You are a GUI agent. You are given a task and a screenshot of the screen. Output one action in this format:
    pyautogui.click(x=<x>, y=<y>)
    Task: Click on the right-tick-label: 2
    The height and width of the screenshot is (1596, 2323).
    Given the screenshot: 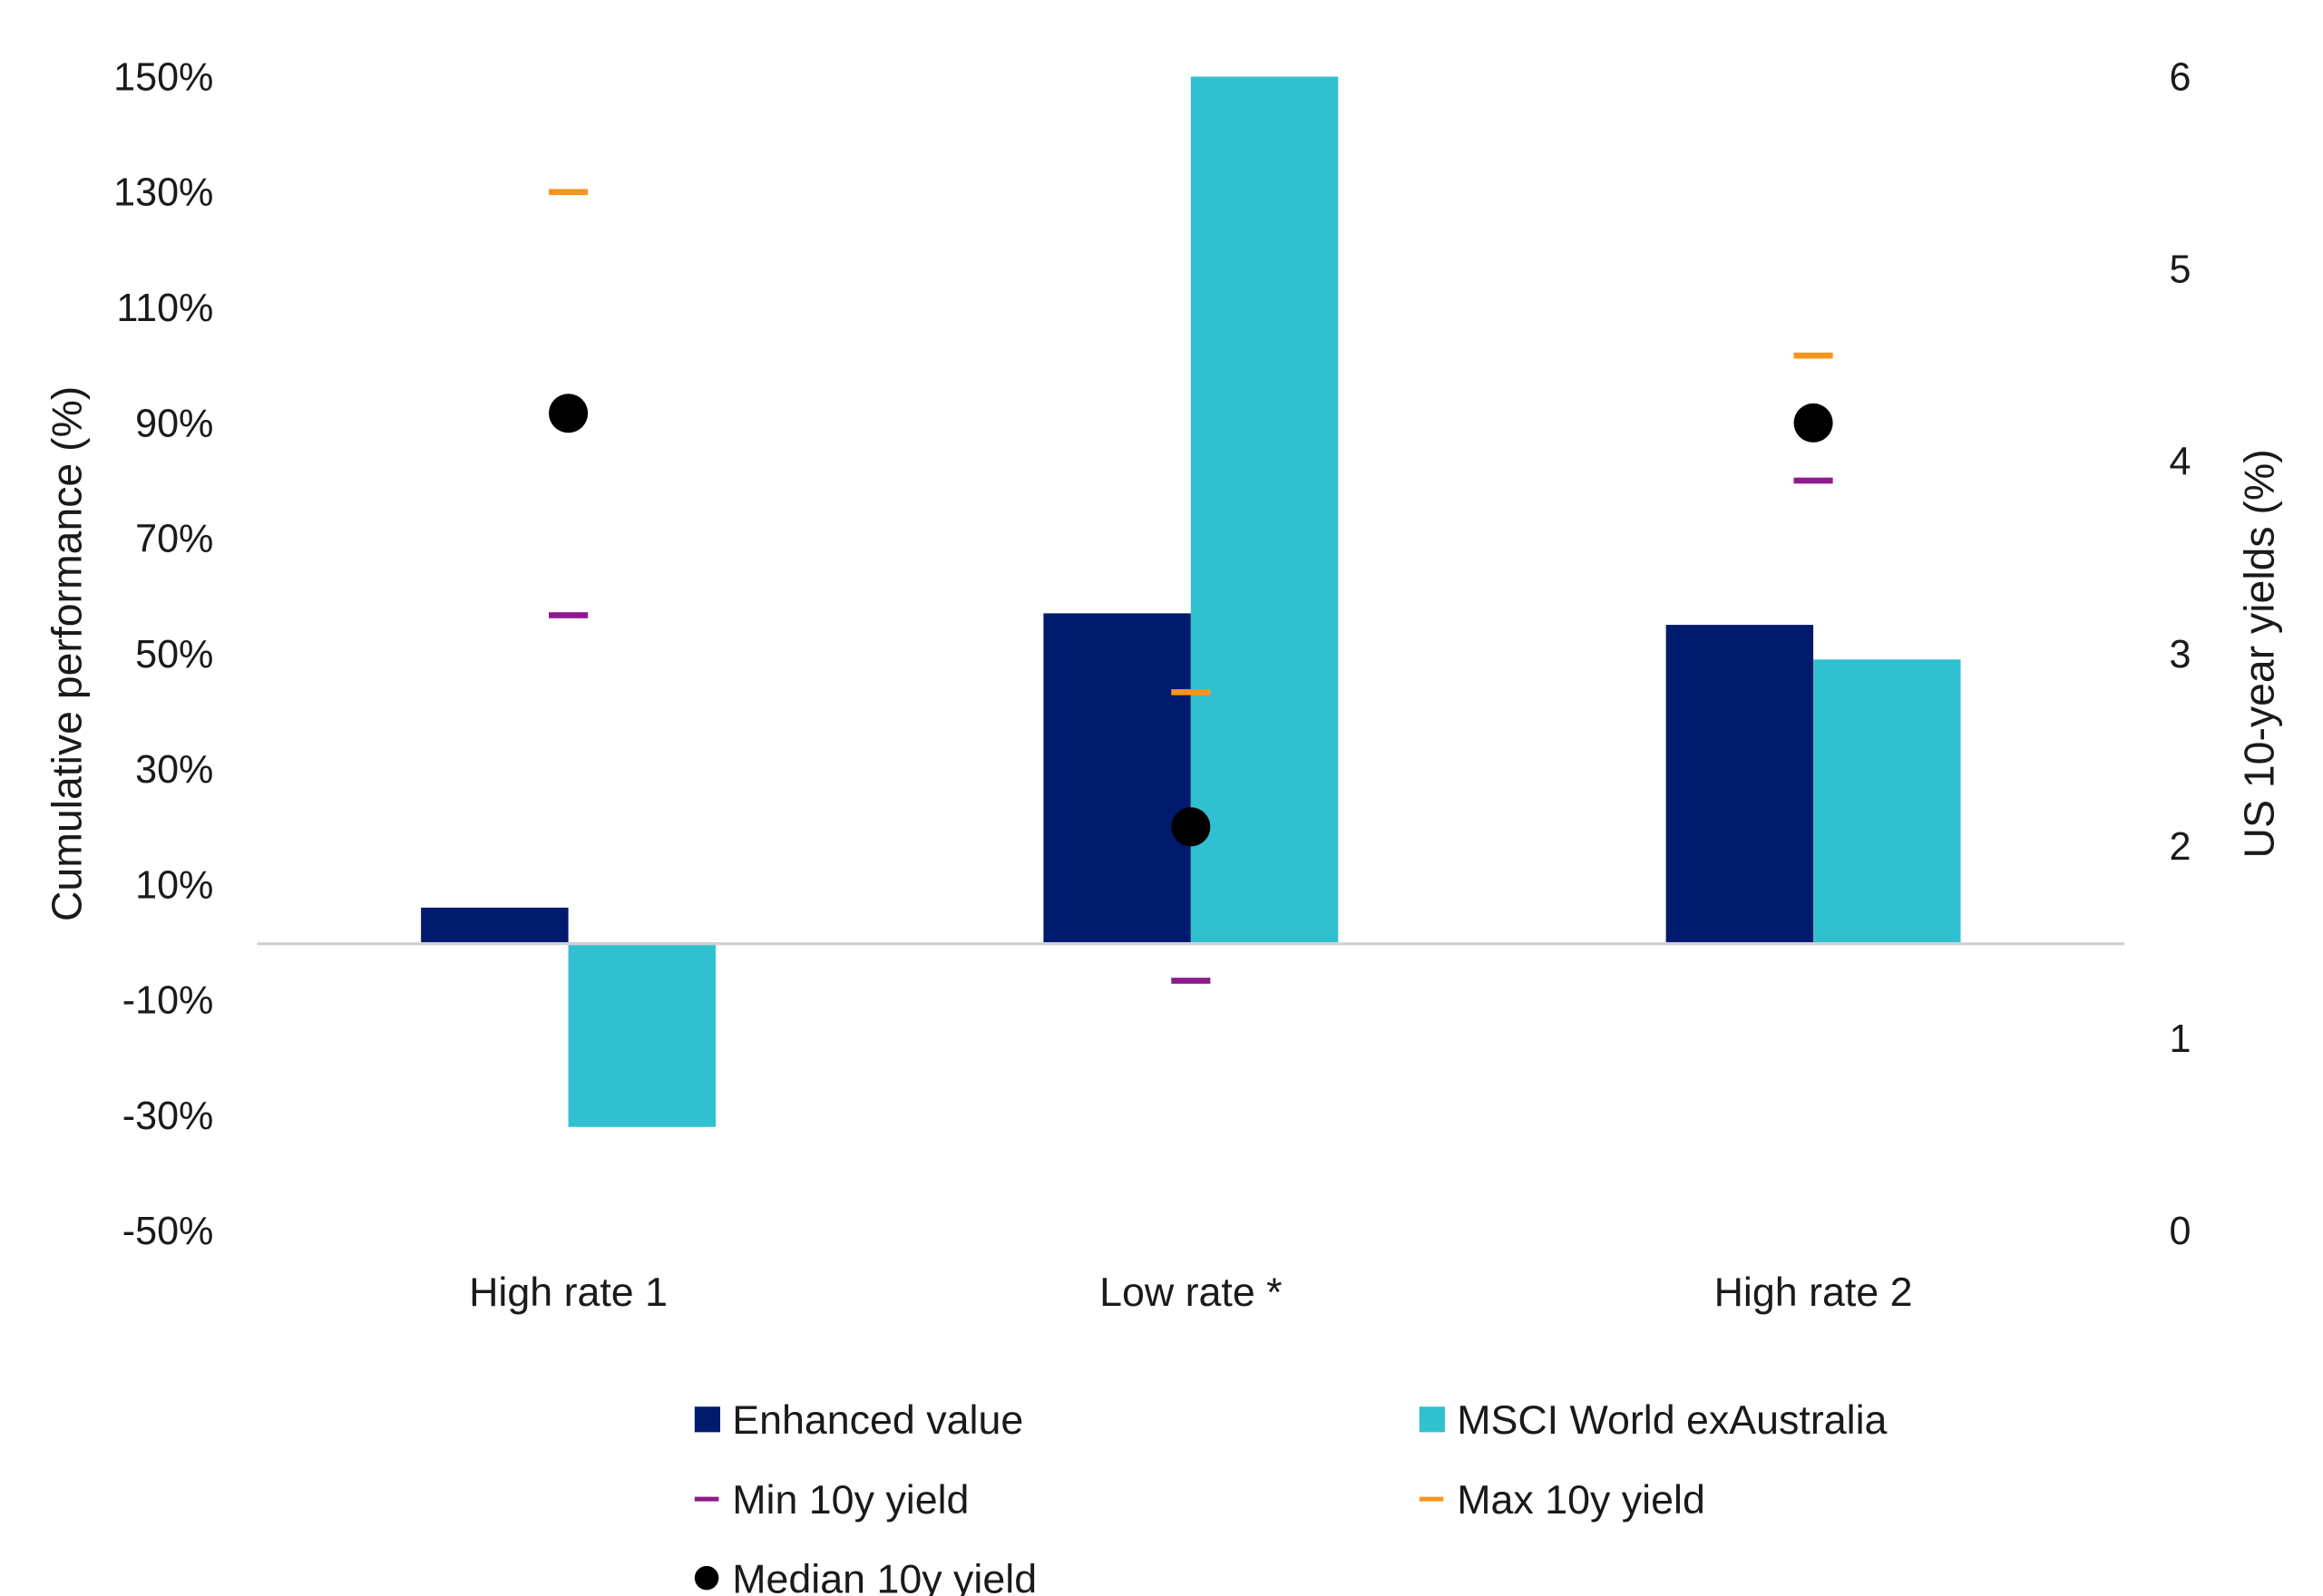 What is the action you would take?
    pyautogui.click(x=2180, y=847)
    